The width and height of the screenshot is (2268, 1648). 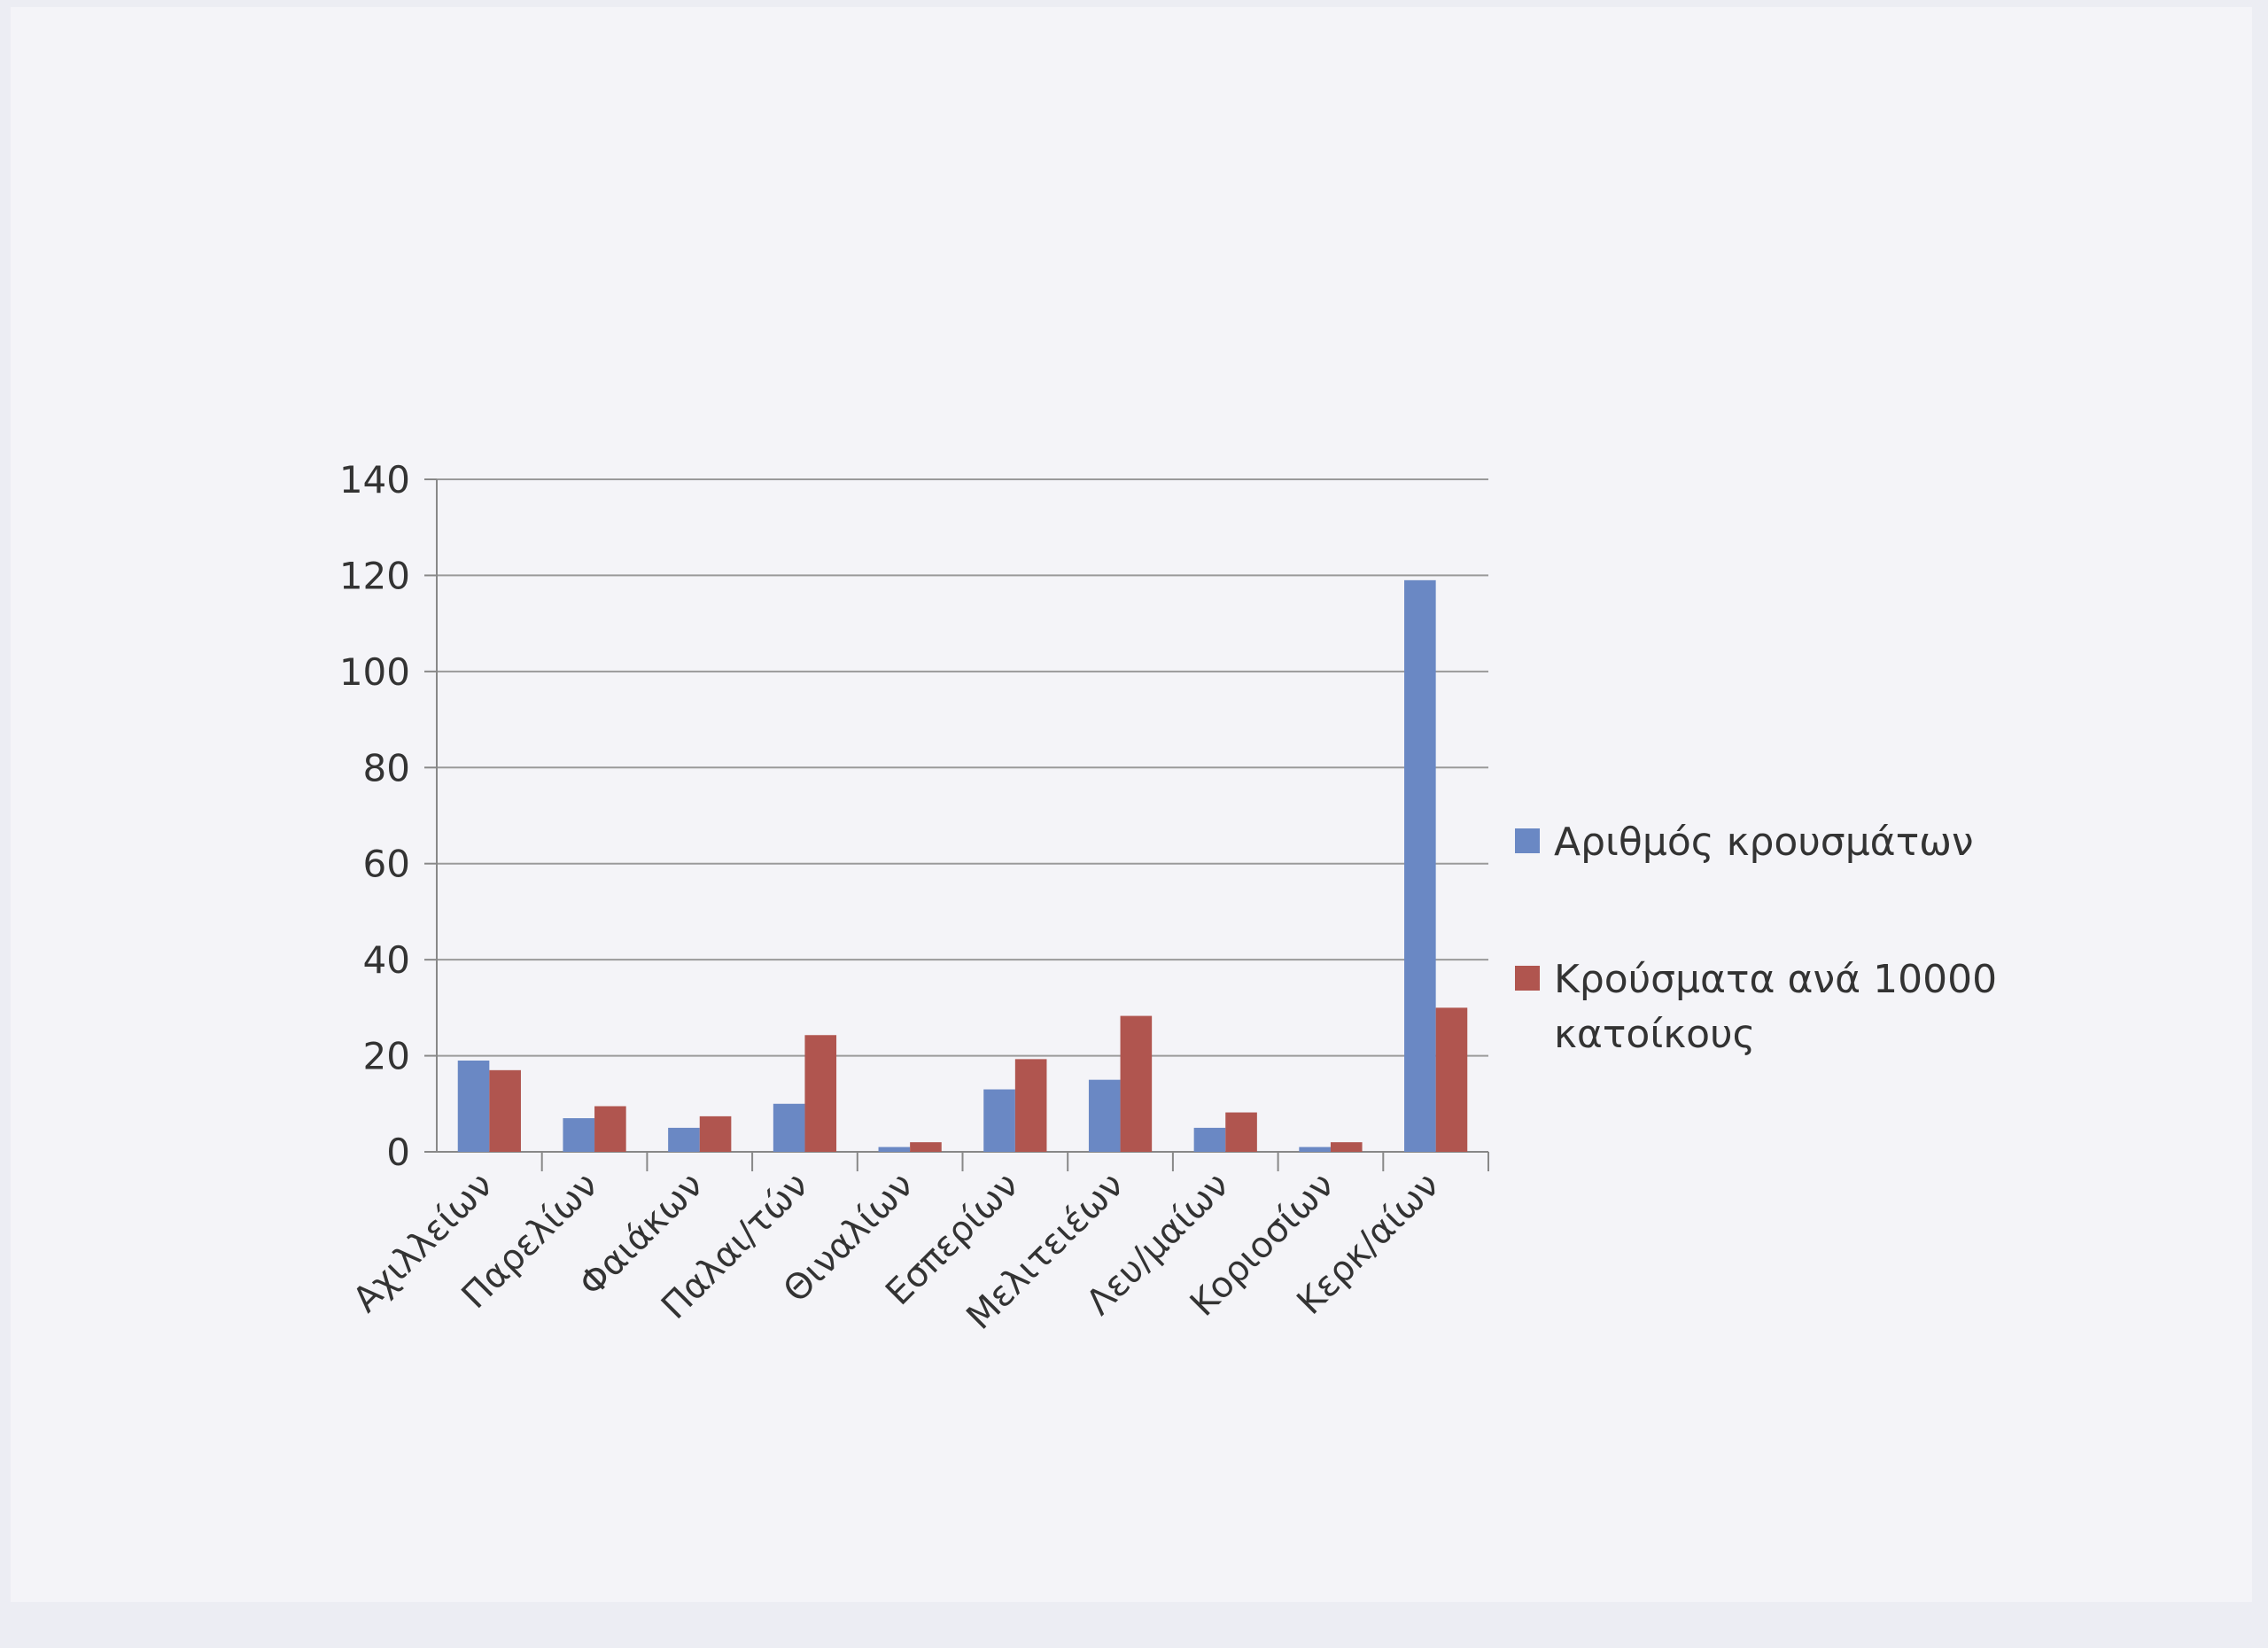 I want to click on y-tick-label: 60, so click(x=386, y=864).